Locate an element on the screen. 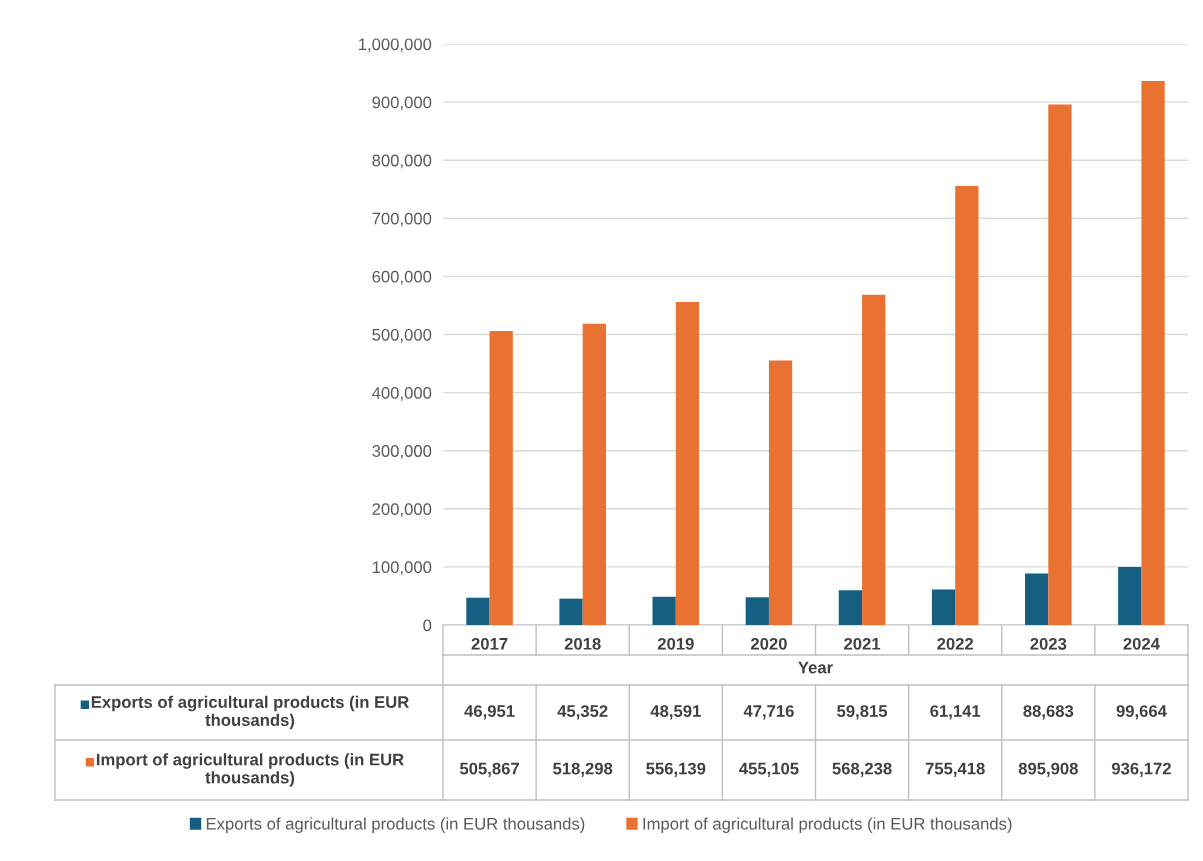  data-label: 88,683 is located at coordinates (1048, 712).